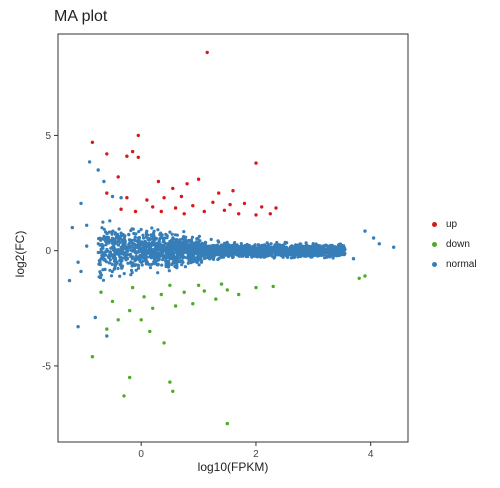  What do you see at coordinates (458, 244) in the screenshot?
I see `legend-label-down: down` at bounding box center [458, 244].